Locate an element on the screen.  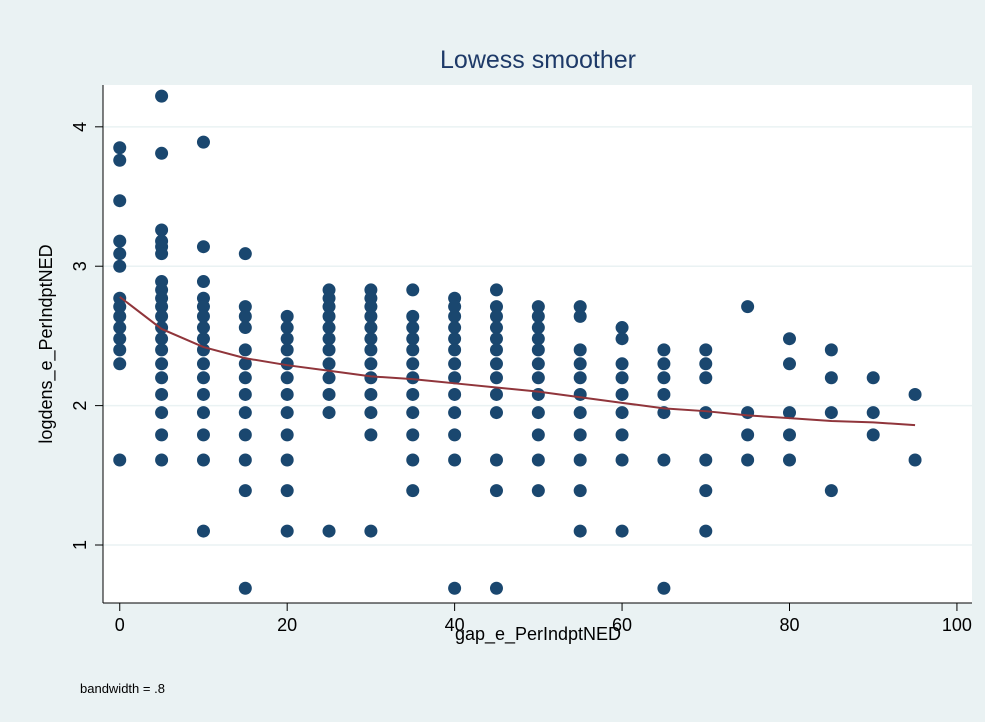
chart-title: Lowess smoother is located at coordinates (538, 60).